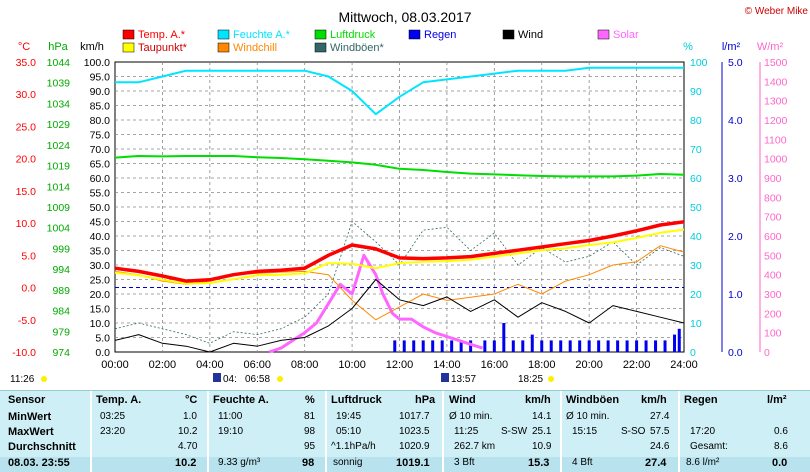 This screenshot has width=810, height=472. I want to click on humidity-tick-label: 90, so click(696, 92).